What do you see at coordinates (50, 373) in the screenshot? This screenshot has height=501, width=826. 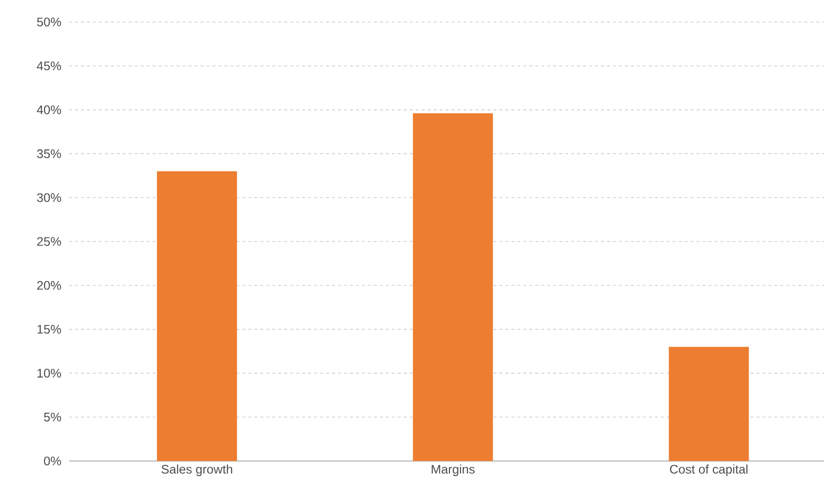 I see `y-tick-label: 10%` at bounding box center [50, 373].